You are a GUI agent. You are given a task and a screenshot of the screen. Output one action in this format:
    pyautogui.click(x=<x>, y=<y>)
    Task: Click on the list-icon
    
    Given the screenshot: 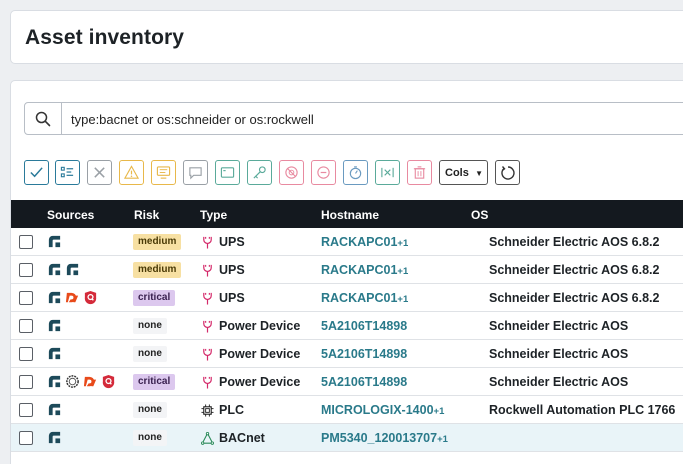 What is the action you would take?
    pyautogui.click(x=67, y=172)
    